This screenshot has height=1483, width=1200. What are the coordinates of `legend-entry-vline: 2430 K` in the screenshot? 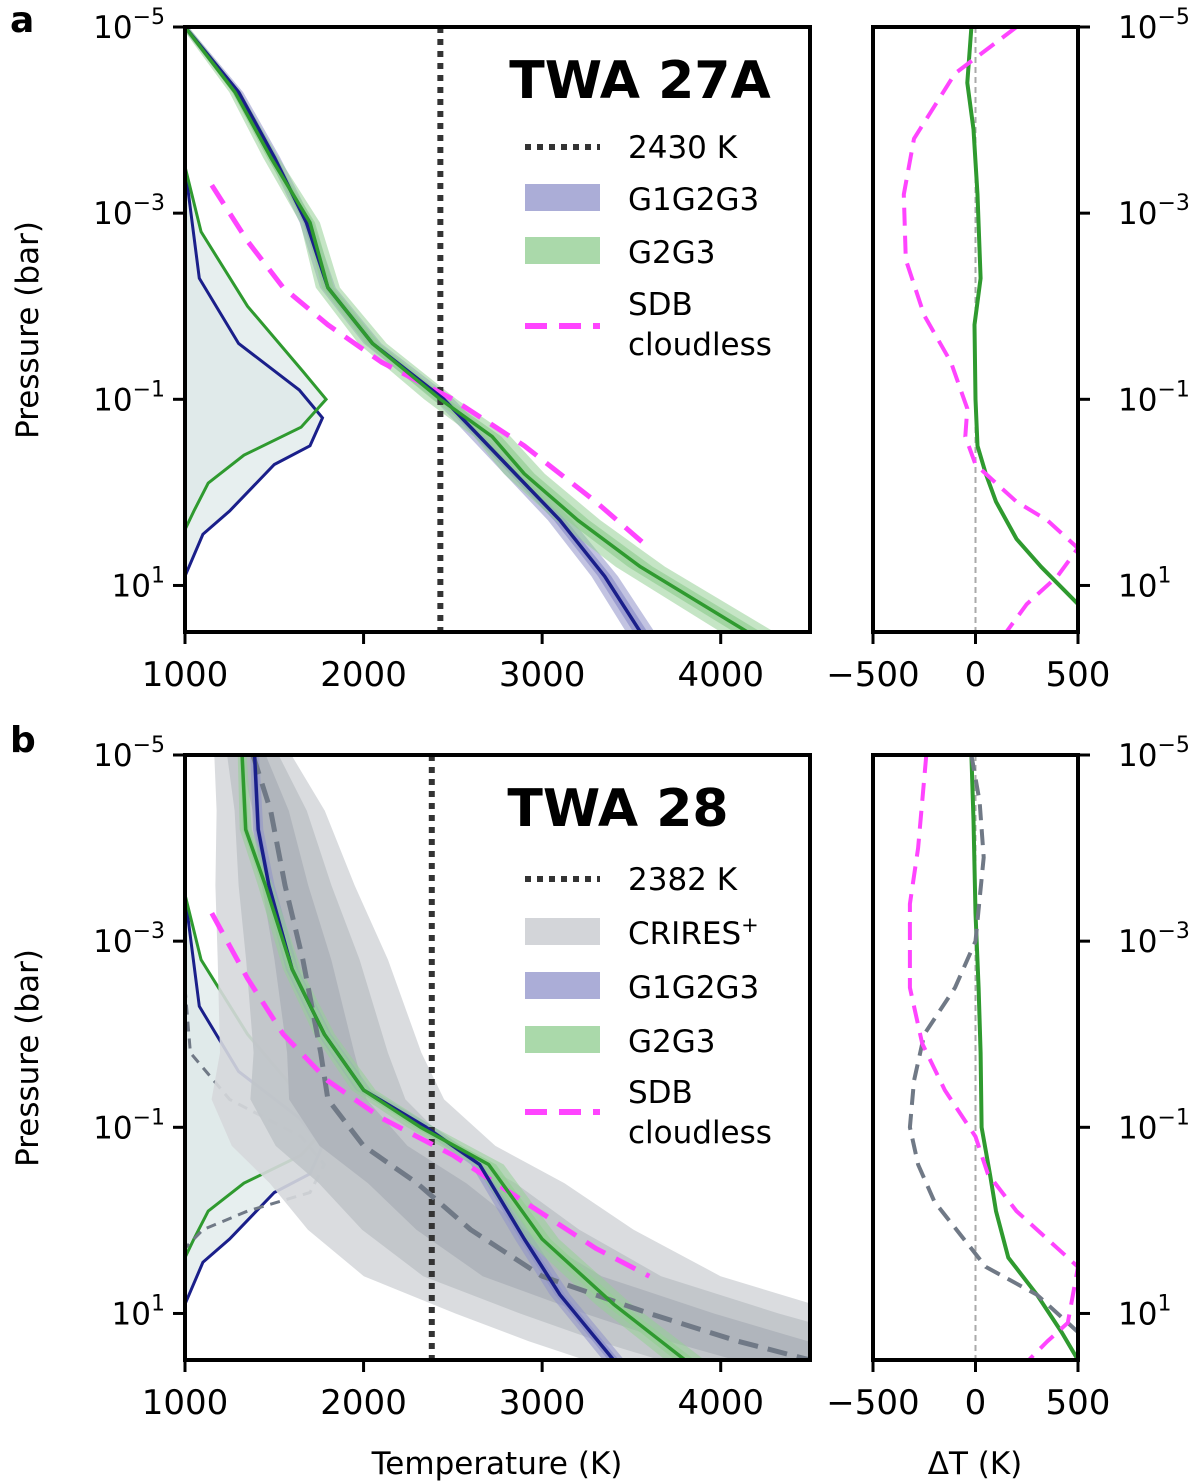 It's located at (631, 148).